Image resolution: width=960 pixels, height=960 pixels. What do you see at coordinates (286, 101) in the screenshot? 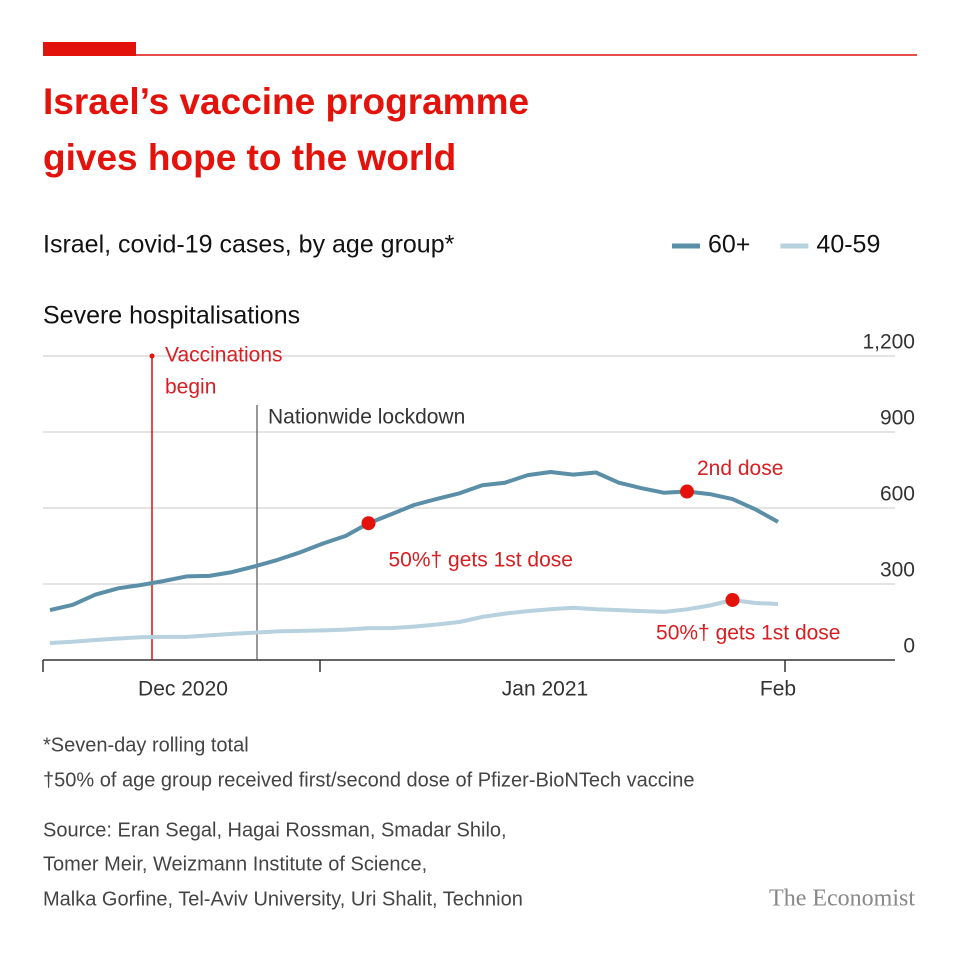
I see `chart-title: Israel’s vaccine programme` at bounding box center [286, 101].